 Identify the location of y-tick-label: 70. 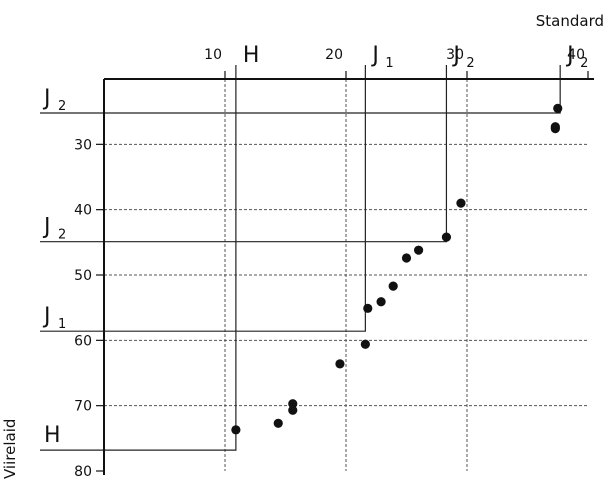
(83, 407).